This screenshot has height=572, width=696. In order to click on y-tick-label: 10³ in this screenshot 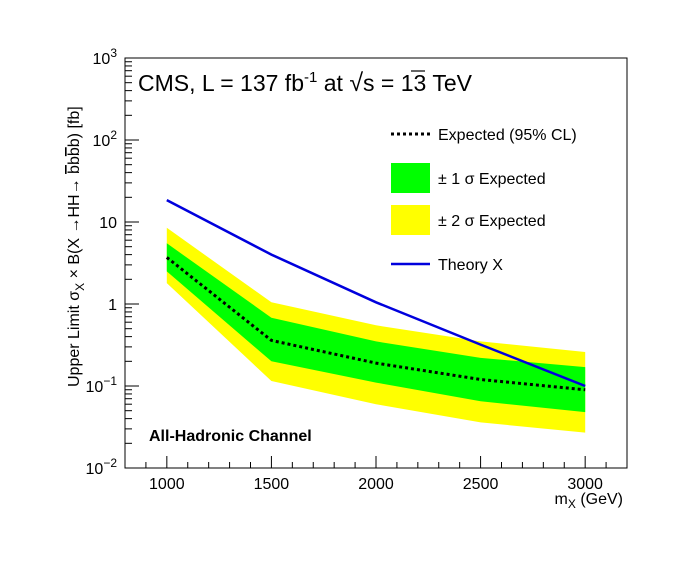, I will do `click(105, 57)`.